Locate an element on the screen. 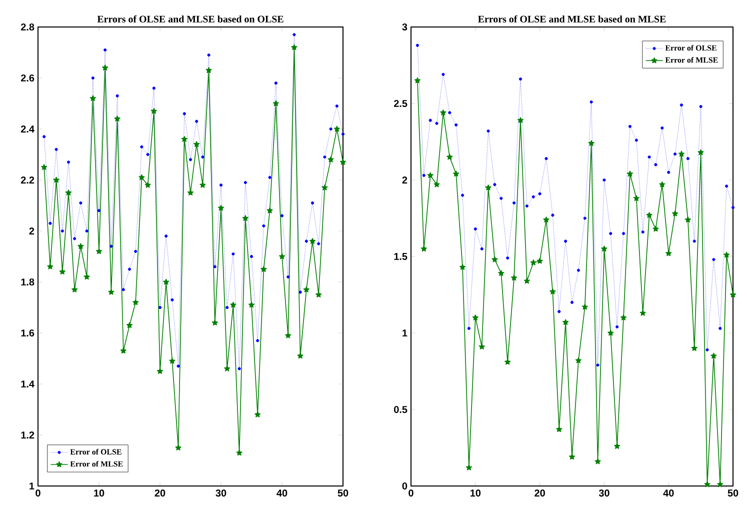 Image resolution: width=747 pixels, height=512 pixels. chart-title: Errors of OLSE and MLSE based on MLSE is located at coordinates (572, 18).